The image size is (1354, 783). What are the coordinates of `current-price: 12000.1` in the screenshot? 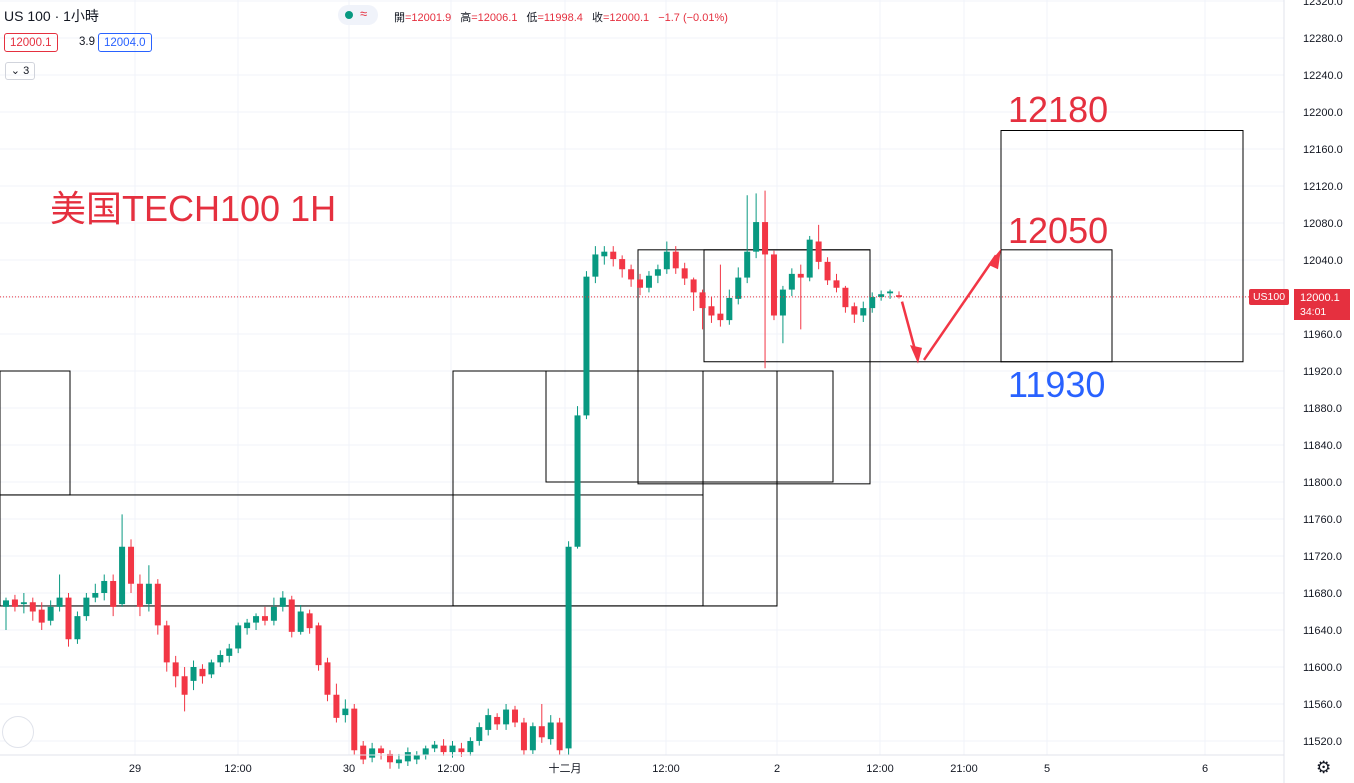 It's located at (1320, 298).